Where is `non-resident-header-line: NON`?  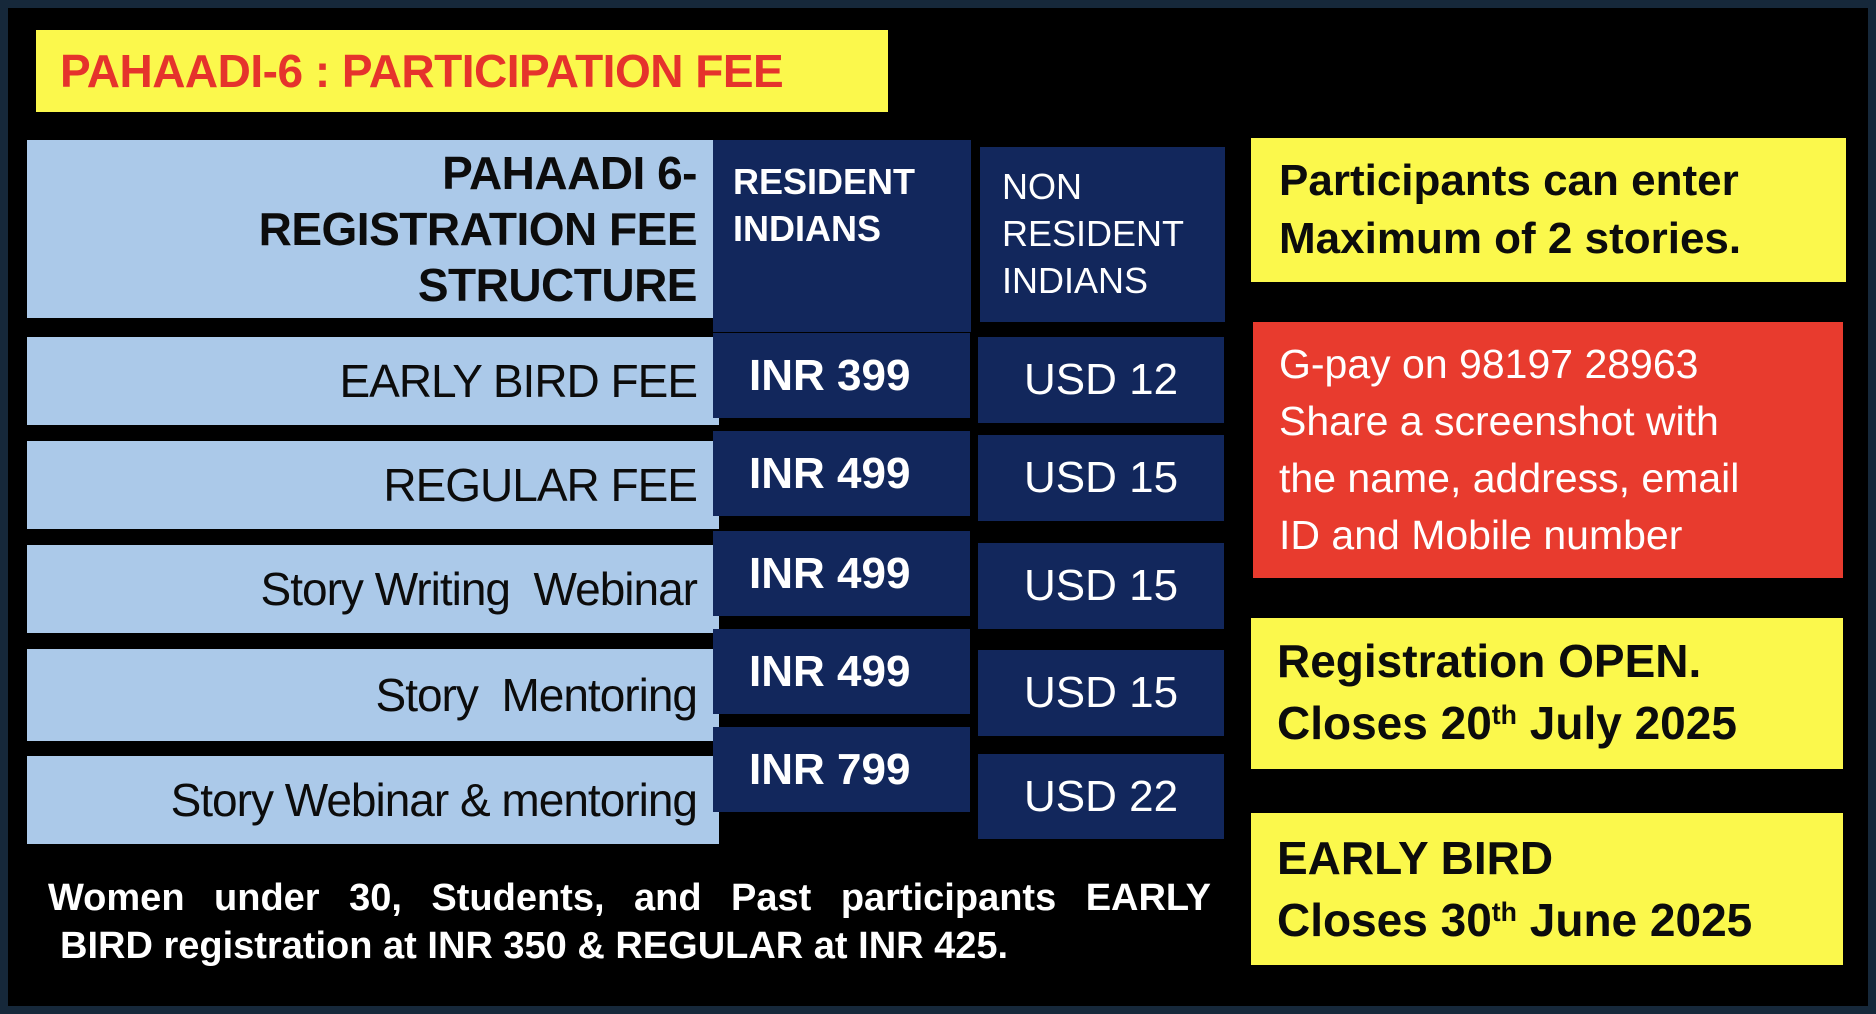
non-resident-header-line: NON is located at coordinates (1042, 186).